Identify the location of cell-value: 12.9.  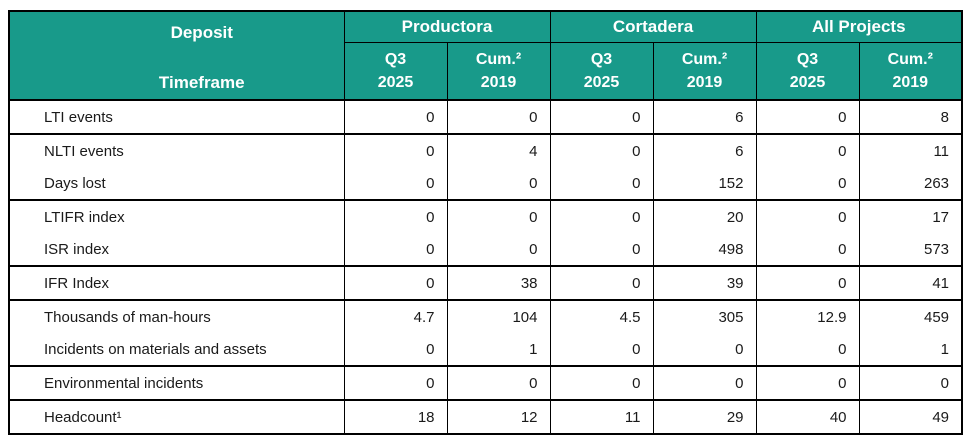
(807, 316).